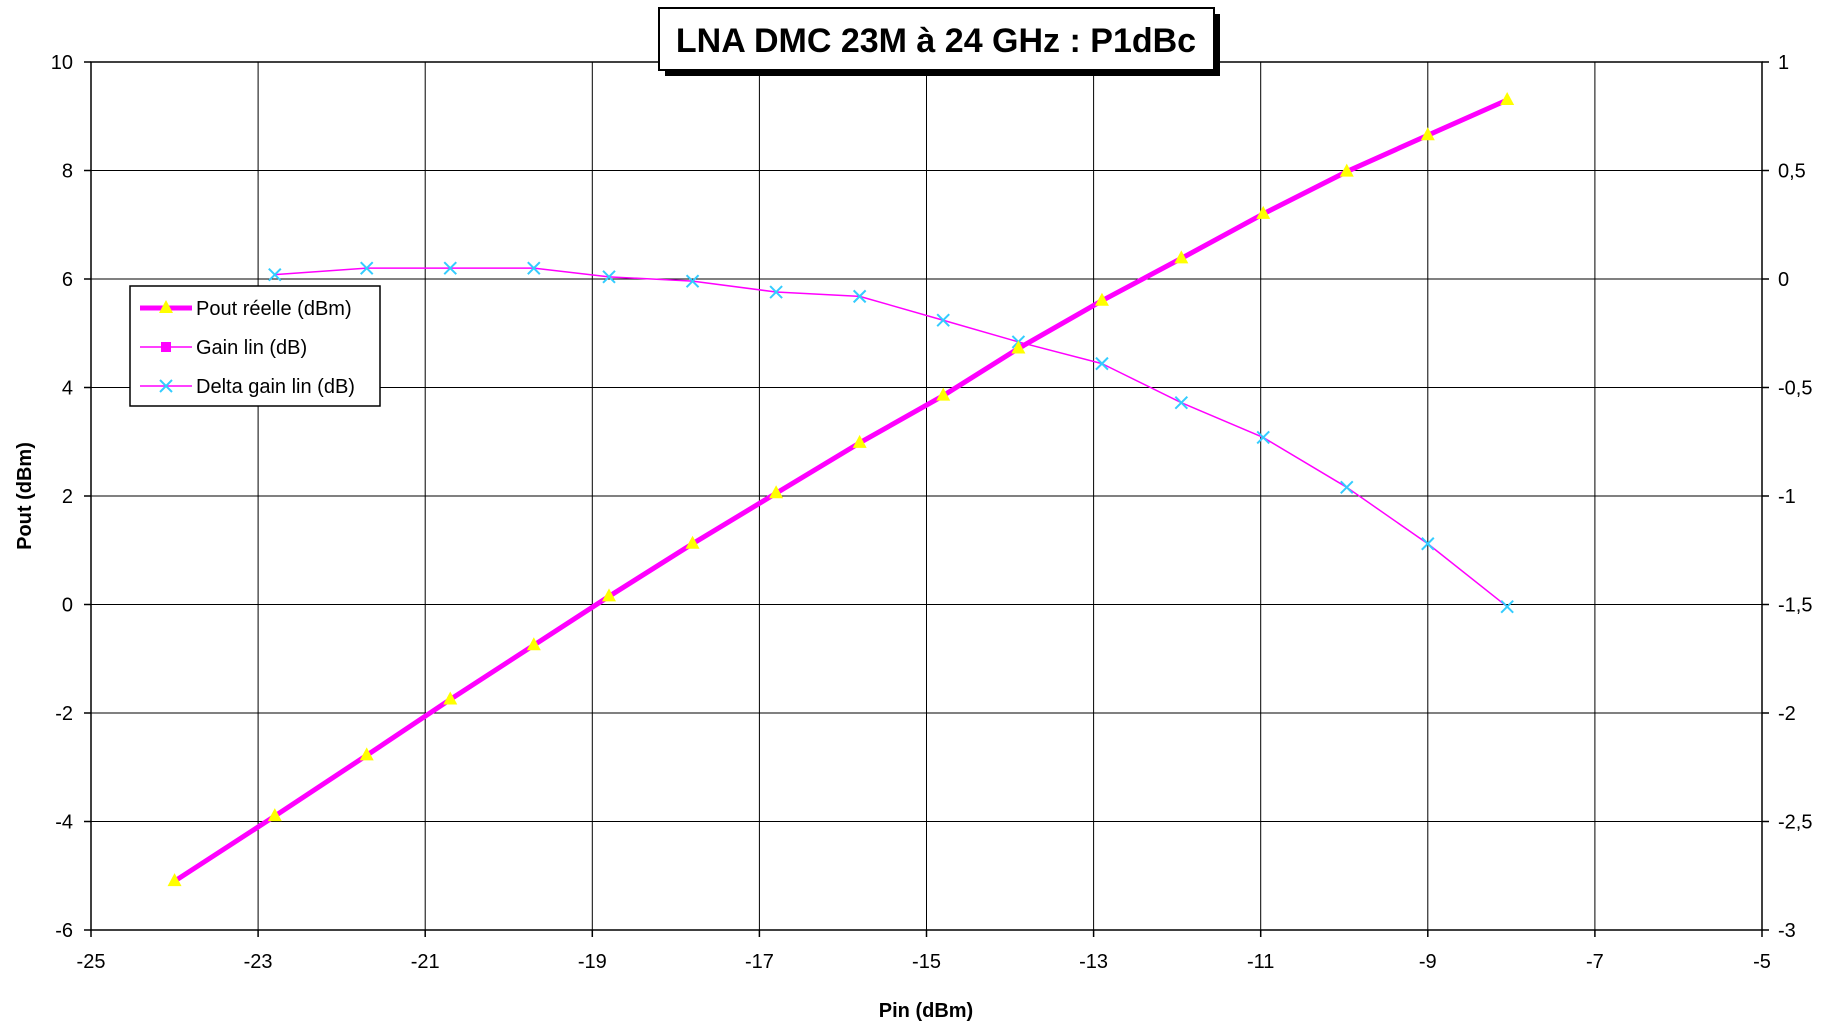  I want to click on y-tick-label: 2, so click(67, 497).